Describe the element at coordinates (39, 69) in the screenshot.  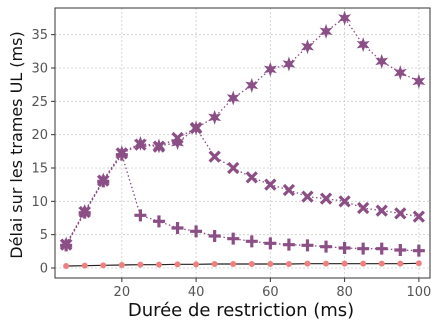
I see `y-tick-label: 30` at that location.